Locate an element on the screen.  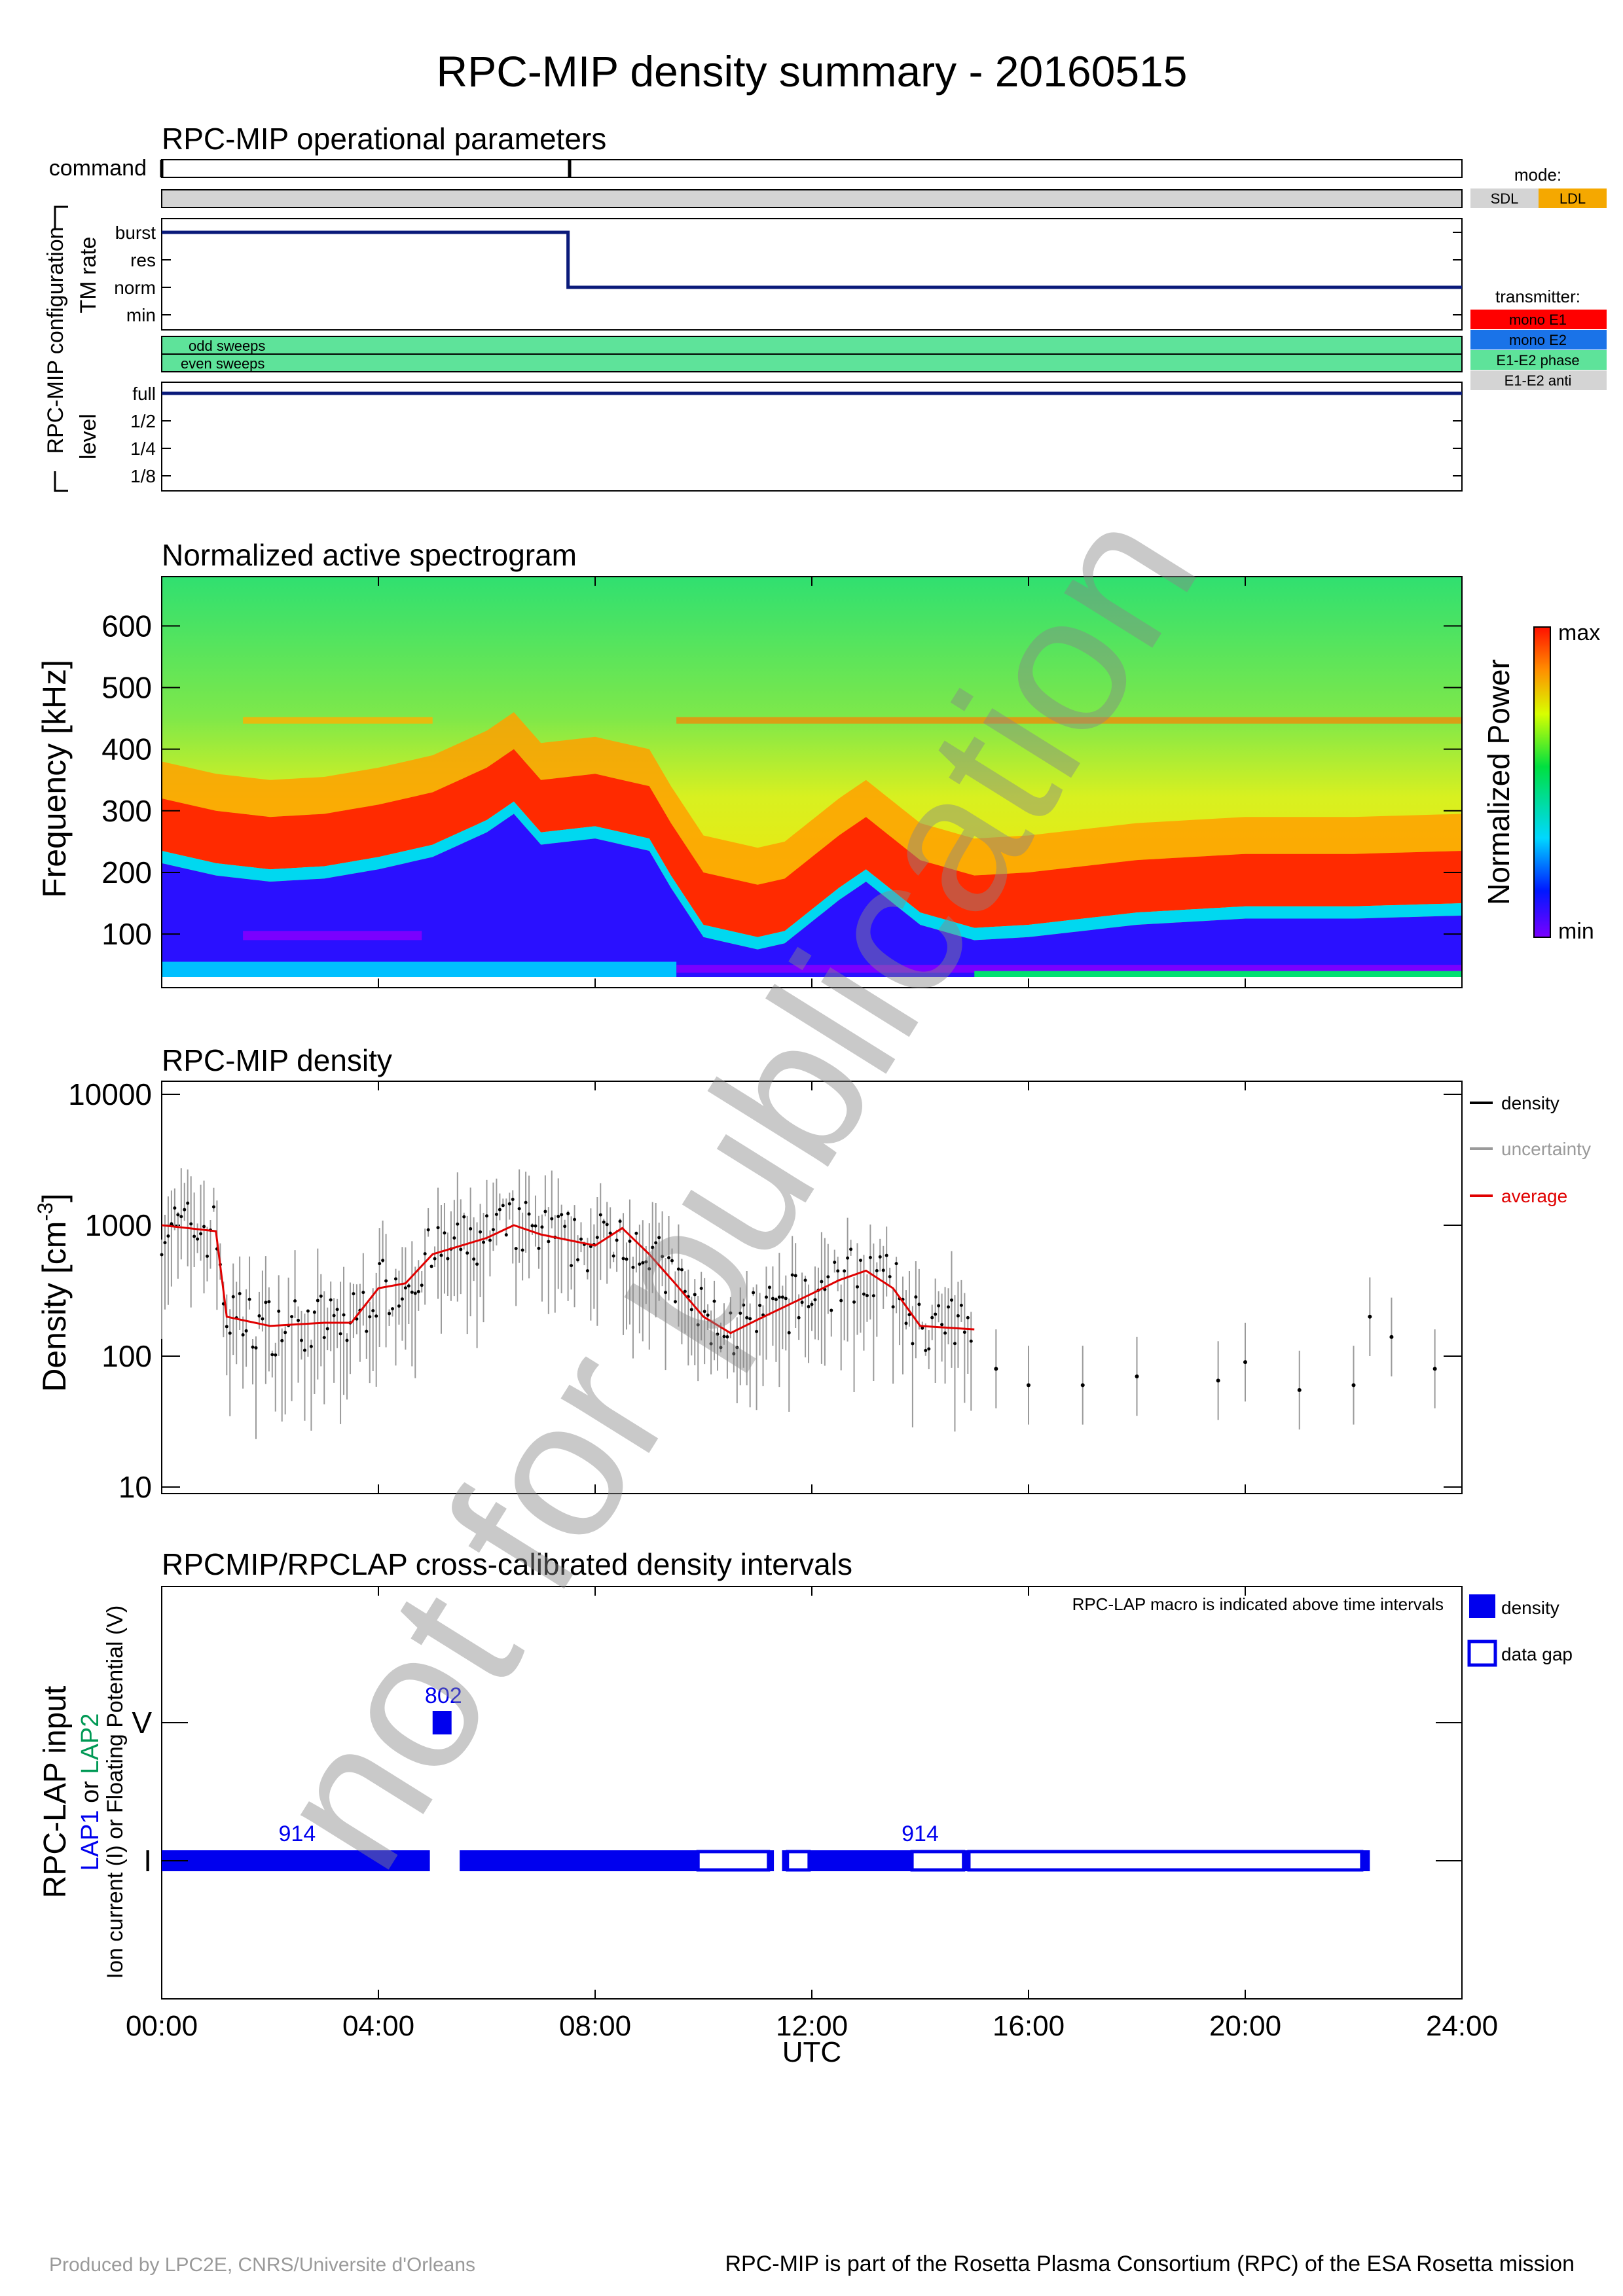
lap-ytick-v-label: V is located at coordinates (142, 1723).